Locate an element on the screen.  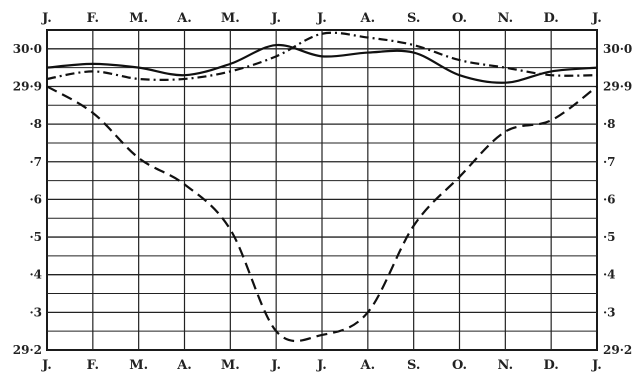
y-tick-label-right: 29·9 is located at coordinates (617, 86).